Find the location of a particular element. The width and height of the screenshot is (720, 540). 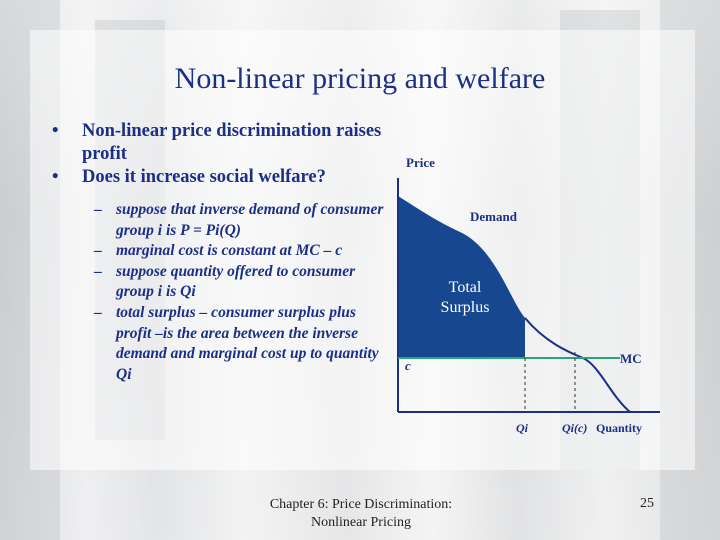

price-axis-label: Price is located at coordinates (420, 162).